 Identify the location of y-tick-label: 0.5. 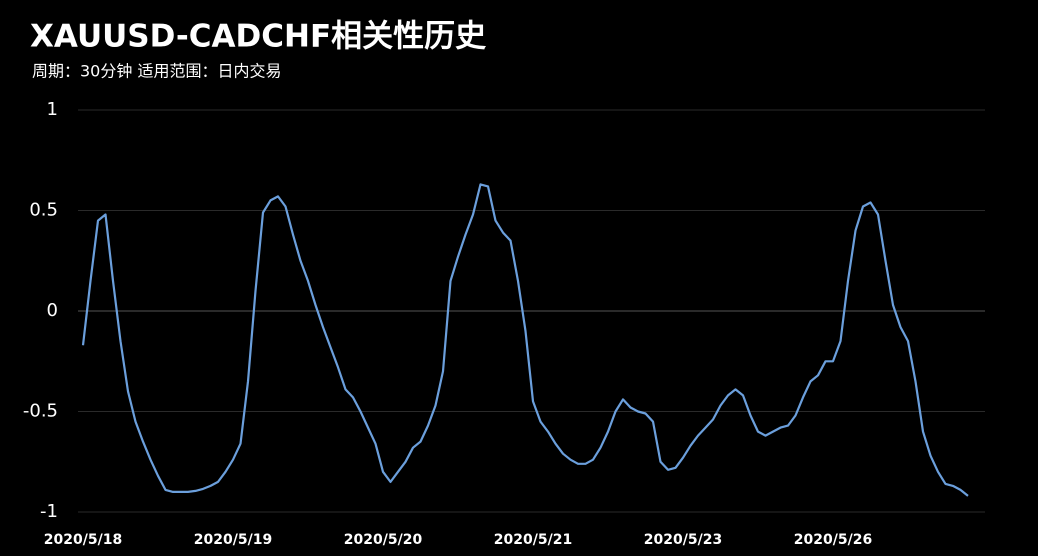
(43, 210).